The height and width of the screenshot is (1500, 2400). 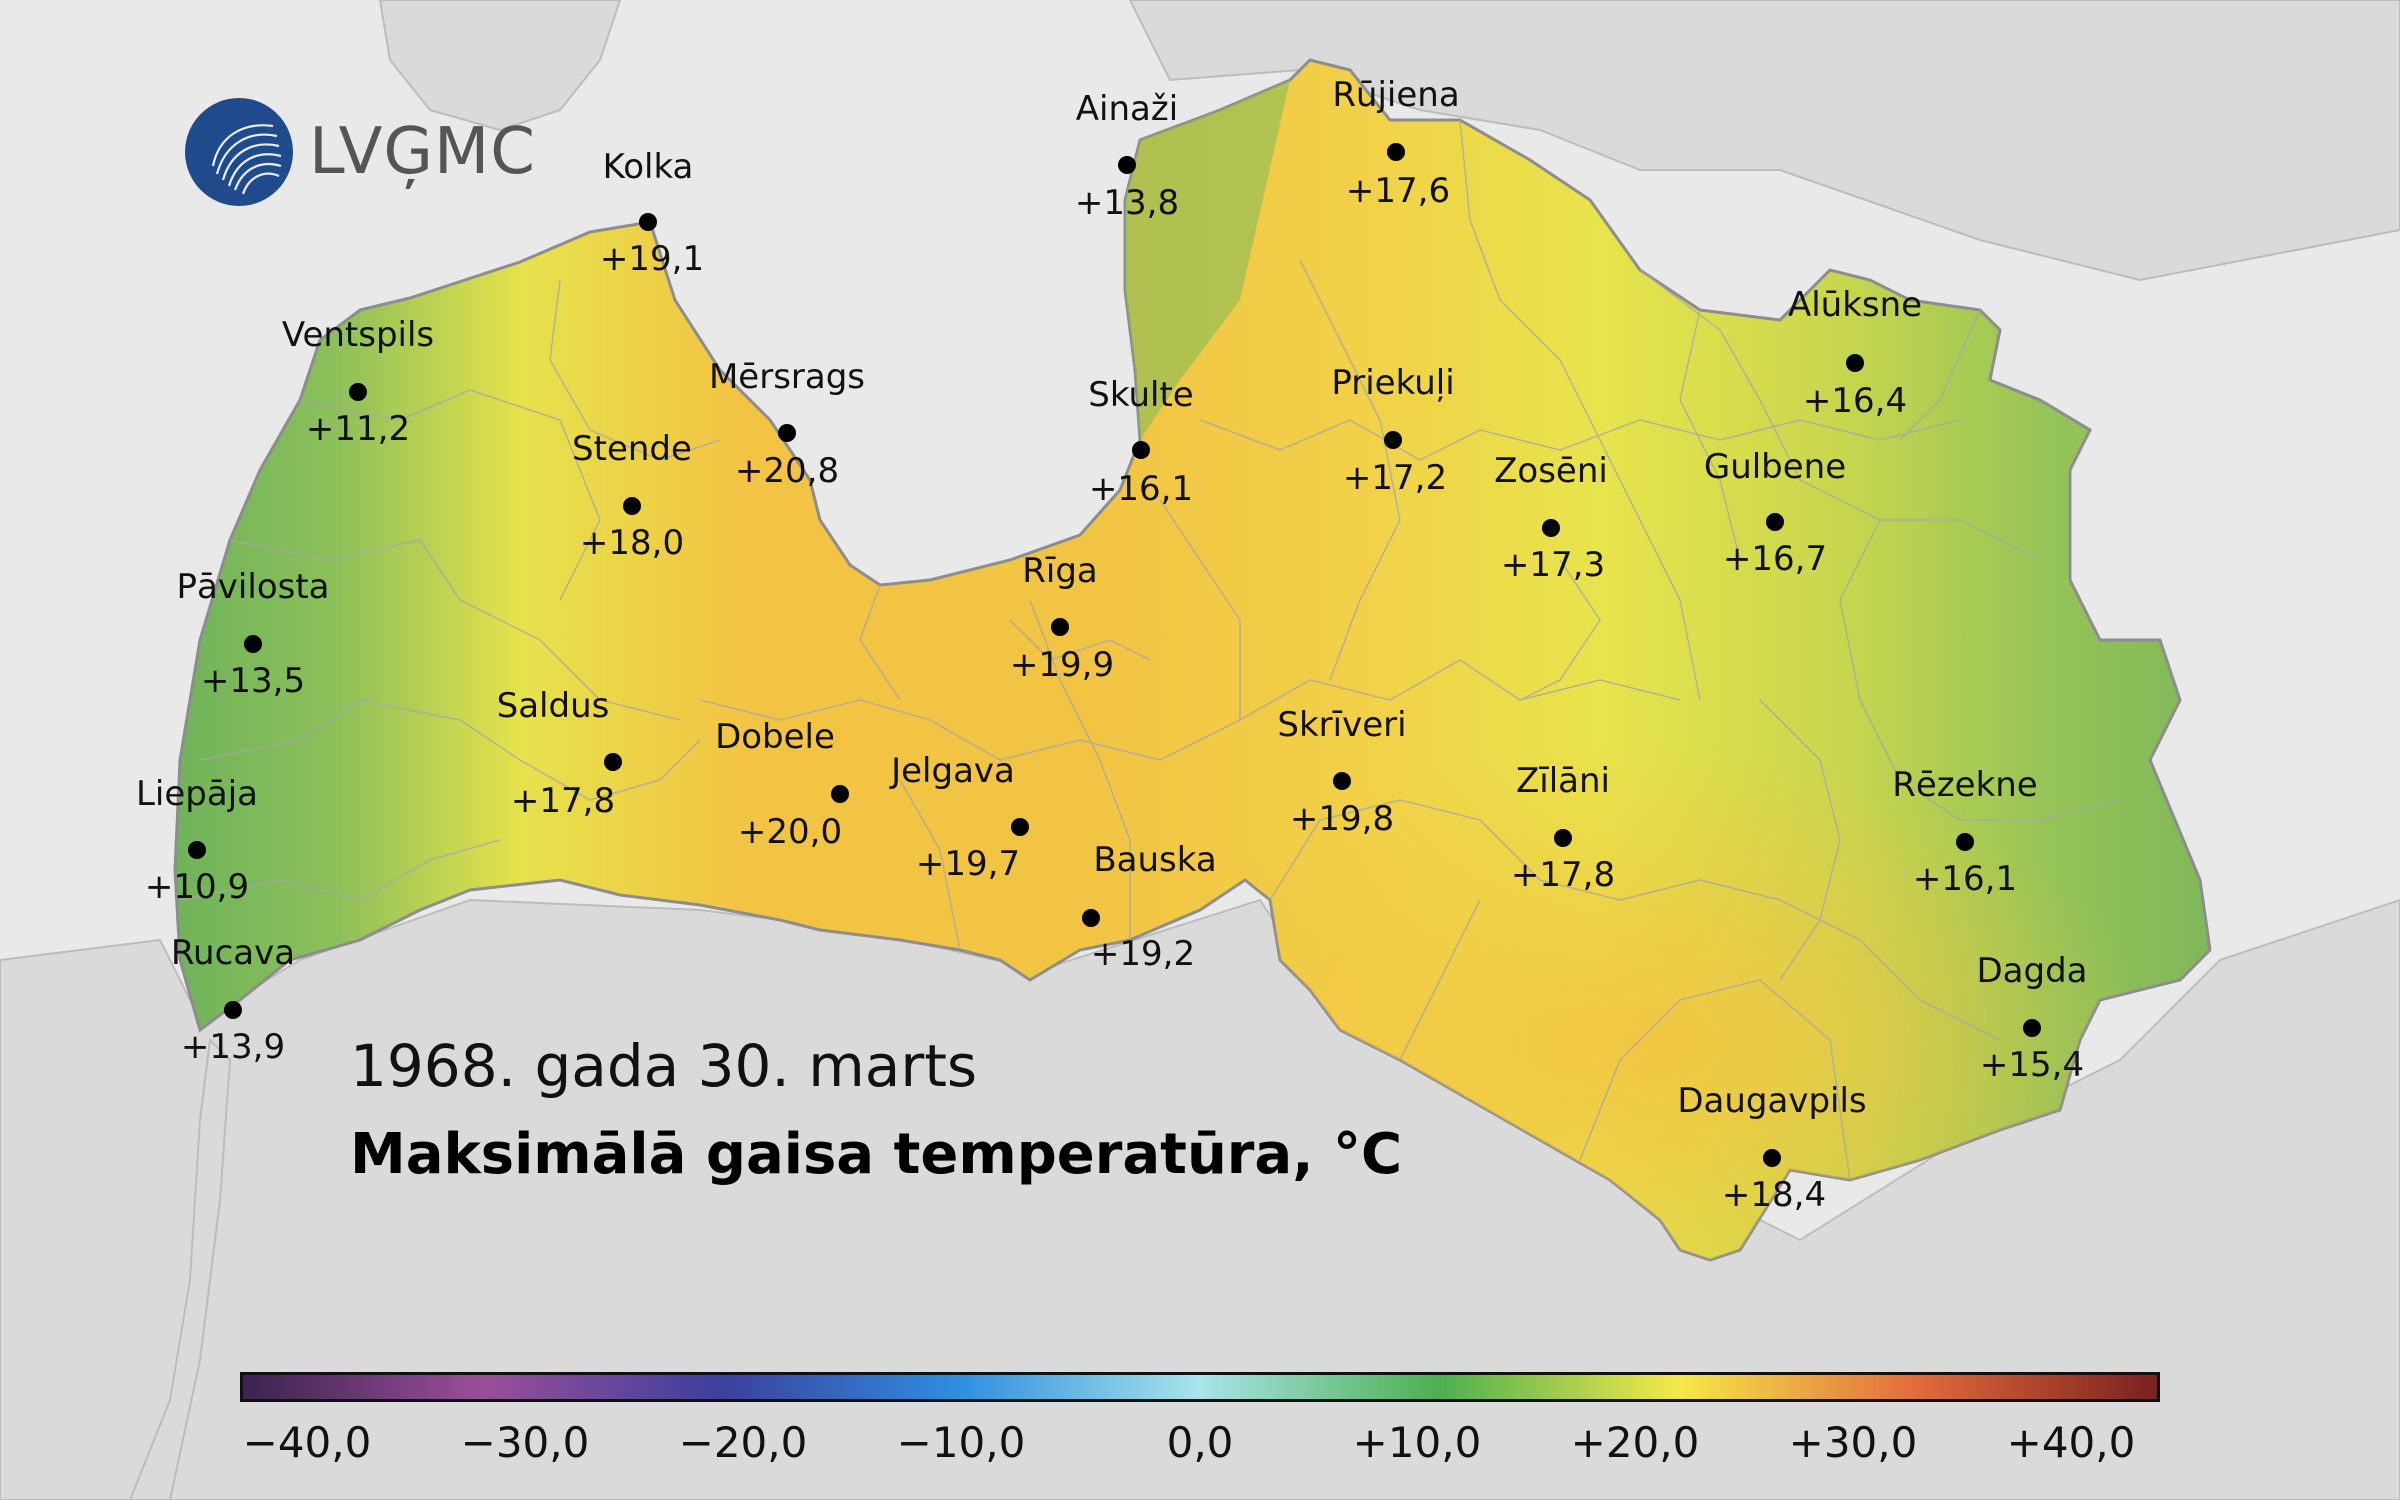 I want to click on map-title: Maksimālā gaisa temperatūra, °C, so click(x=876, y=1154).